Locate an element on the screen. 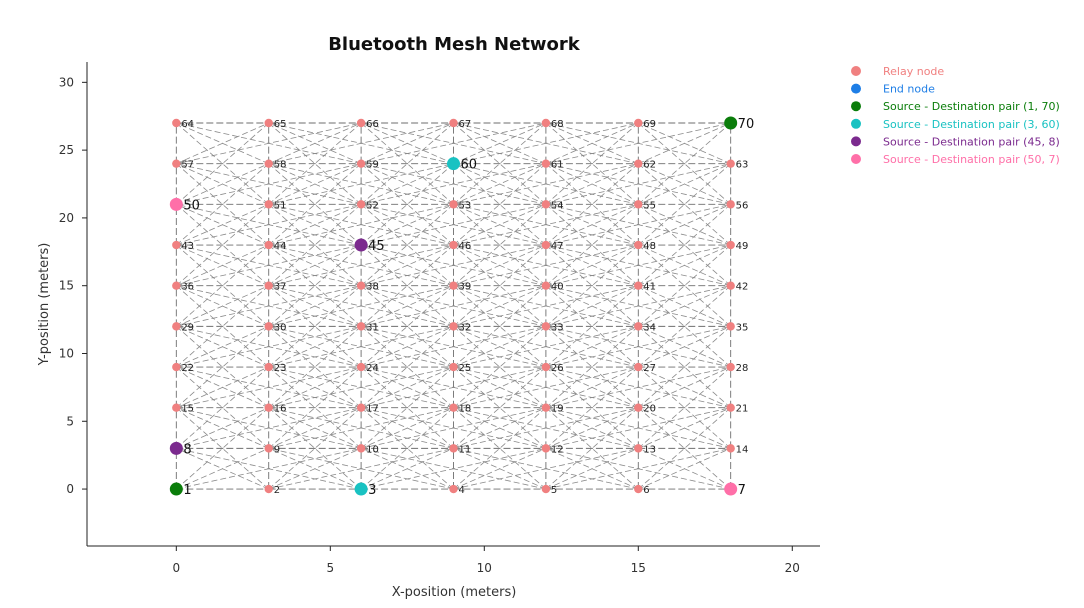 The image size is (1084, 608). y-tick-label: 25 is located at coordinates (66, 150).